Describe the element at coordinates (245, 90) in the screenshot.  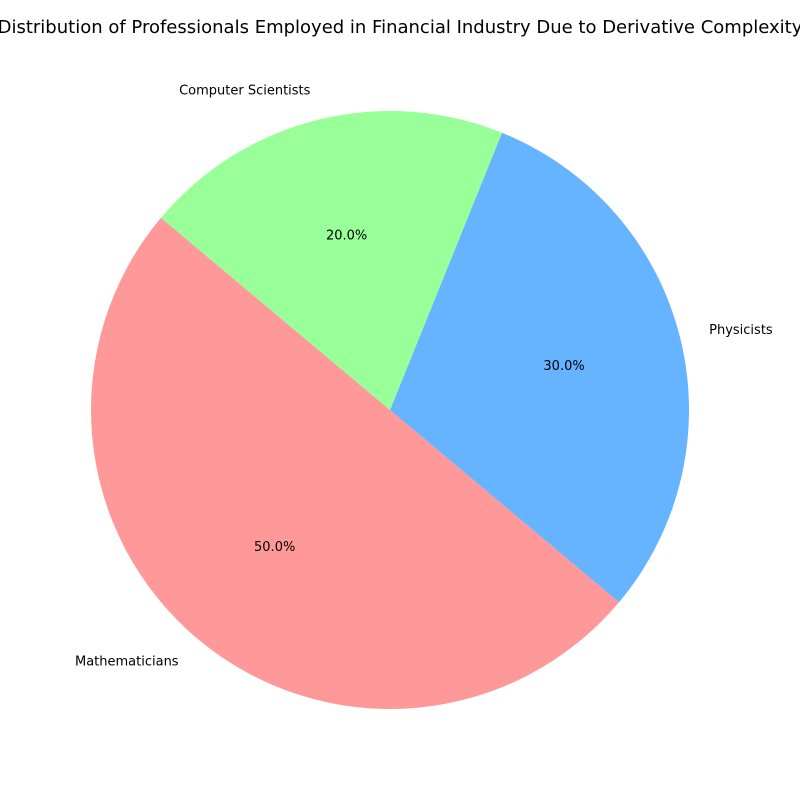
I see `slice-category-label: Computer Scientists` at that location.